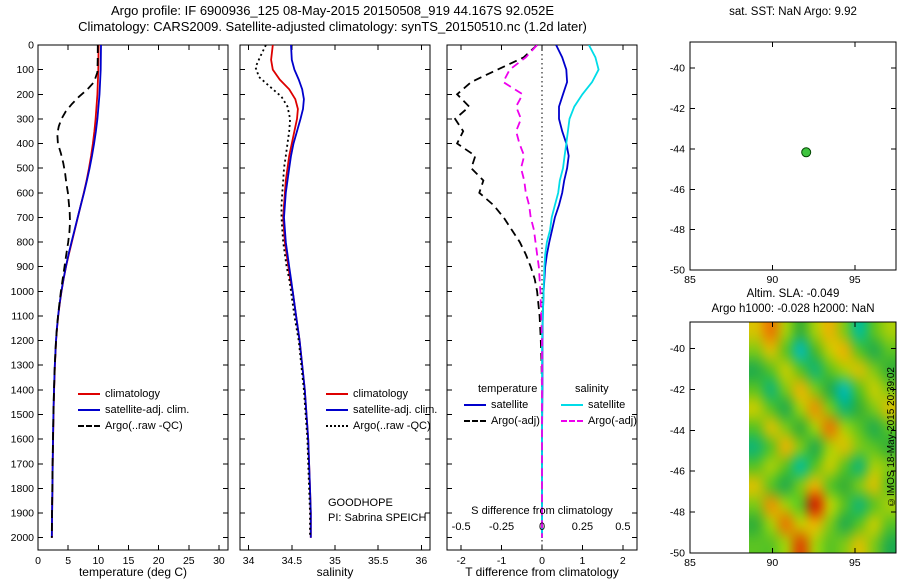  I want to click on depth-tick-label: 500, so click(25, 169).